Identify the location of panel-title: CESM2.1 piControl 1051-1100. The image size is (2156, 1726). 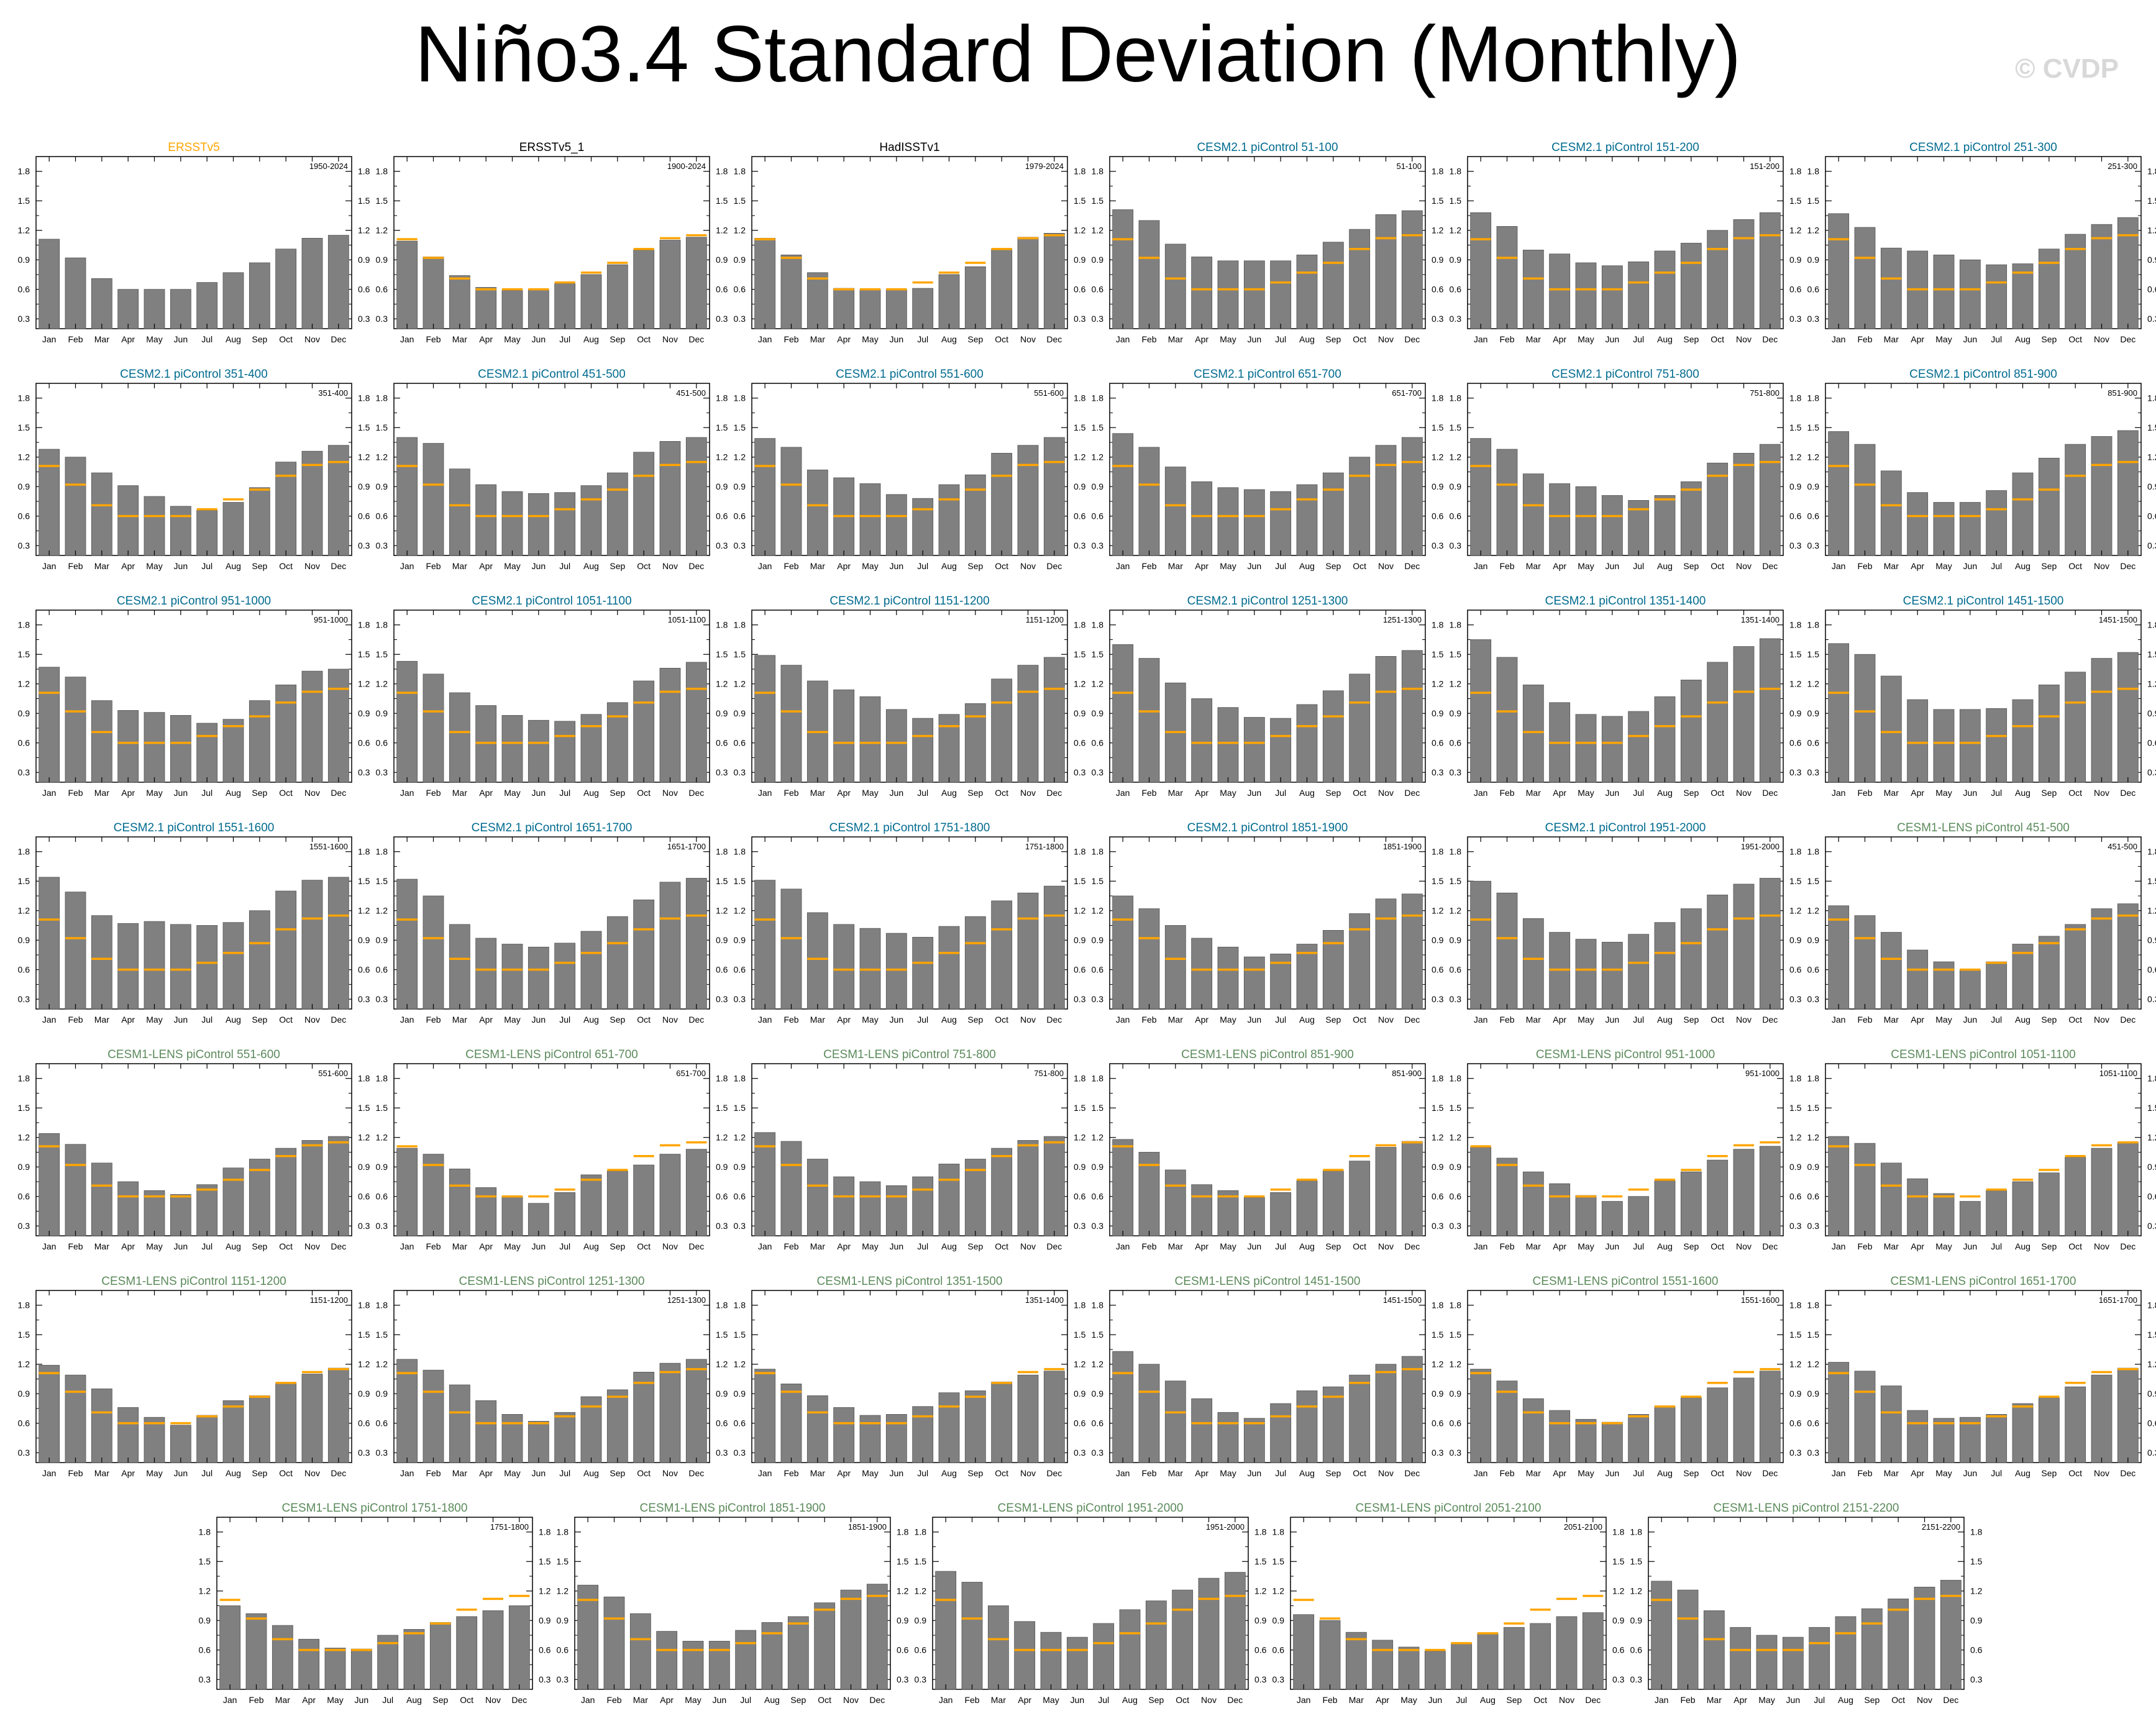
(551, 602).